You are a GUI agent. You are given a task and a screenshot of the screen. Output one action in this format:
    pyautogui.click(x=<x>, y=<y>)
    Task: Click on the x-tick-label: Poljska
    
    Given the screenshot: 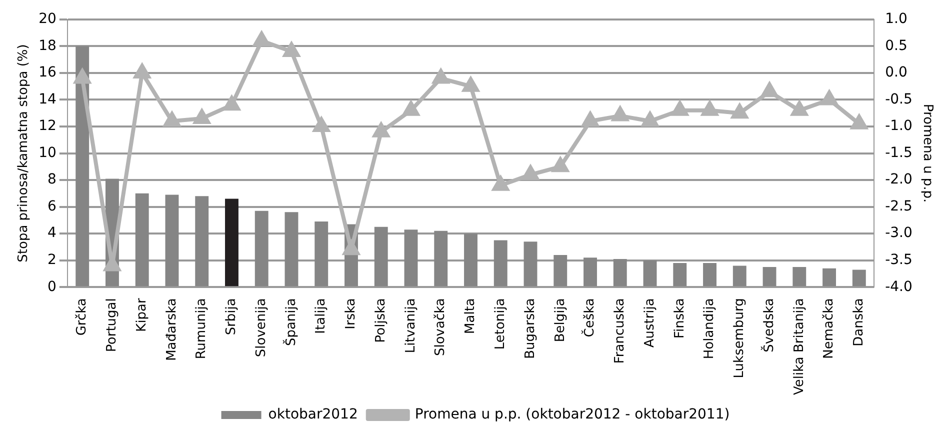 What is the action you would take?
    pyautogui.click(x=380, y=320)
    